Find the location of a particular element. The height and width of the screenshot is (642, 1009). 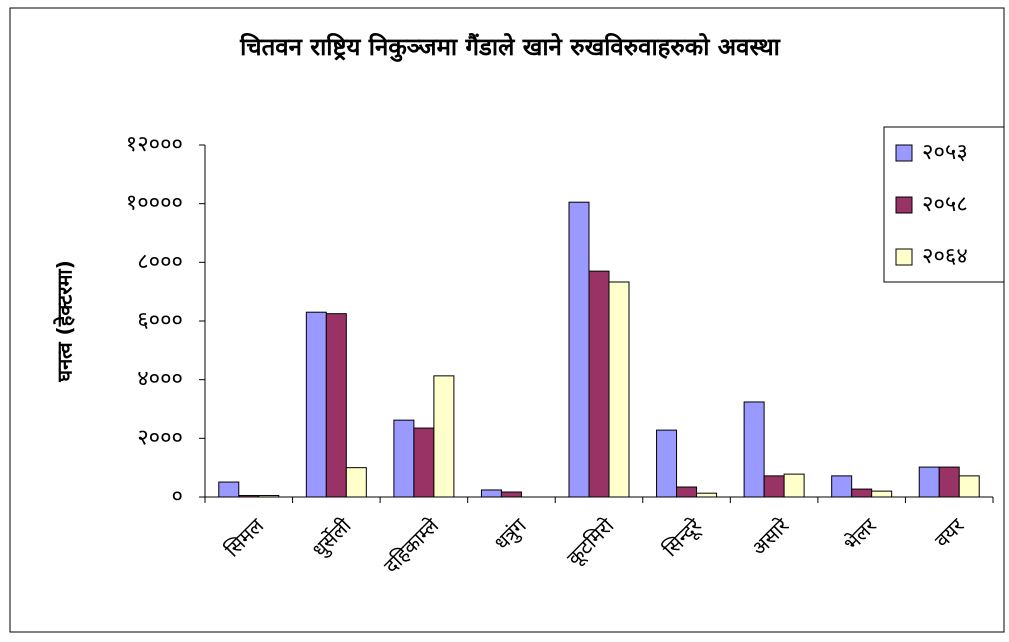

legend-label: २०५३ is located at coordinates (945, 152).